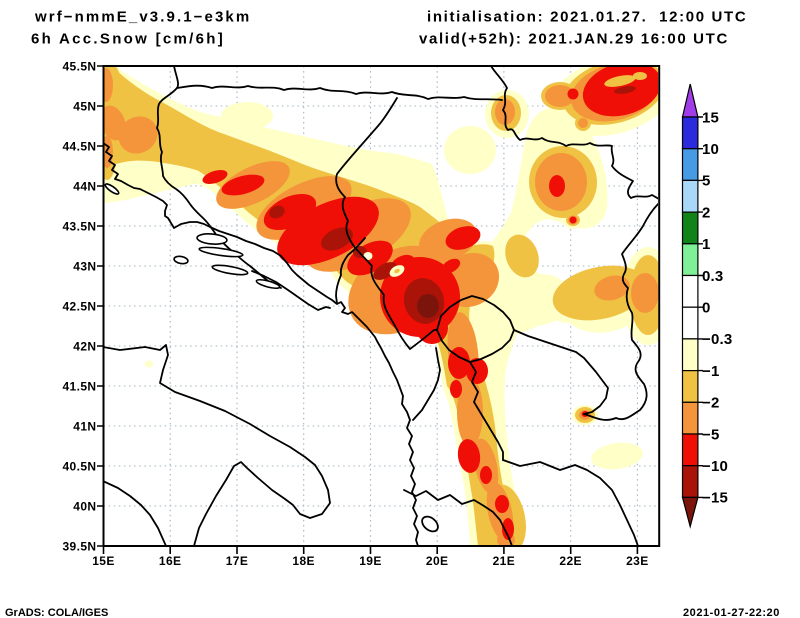 The image size is (800, 618). What do you see at coordinates (79, 547) in the screenshot?
I see `svg-text: 39.5N` at bounding box center [79, 547].